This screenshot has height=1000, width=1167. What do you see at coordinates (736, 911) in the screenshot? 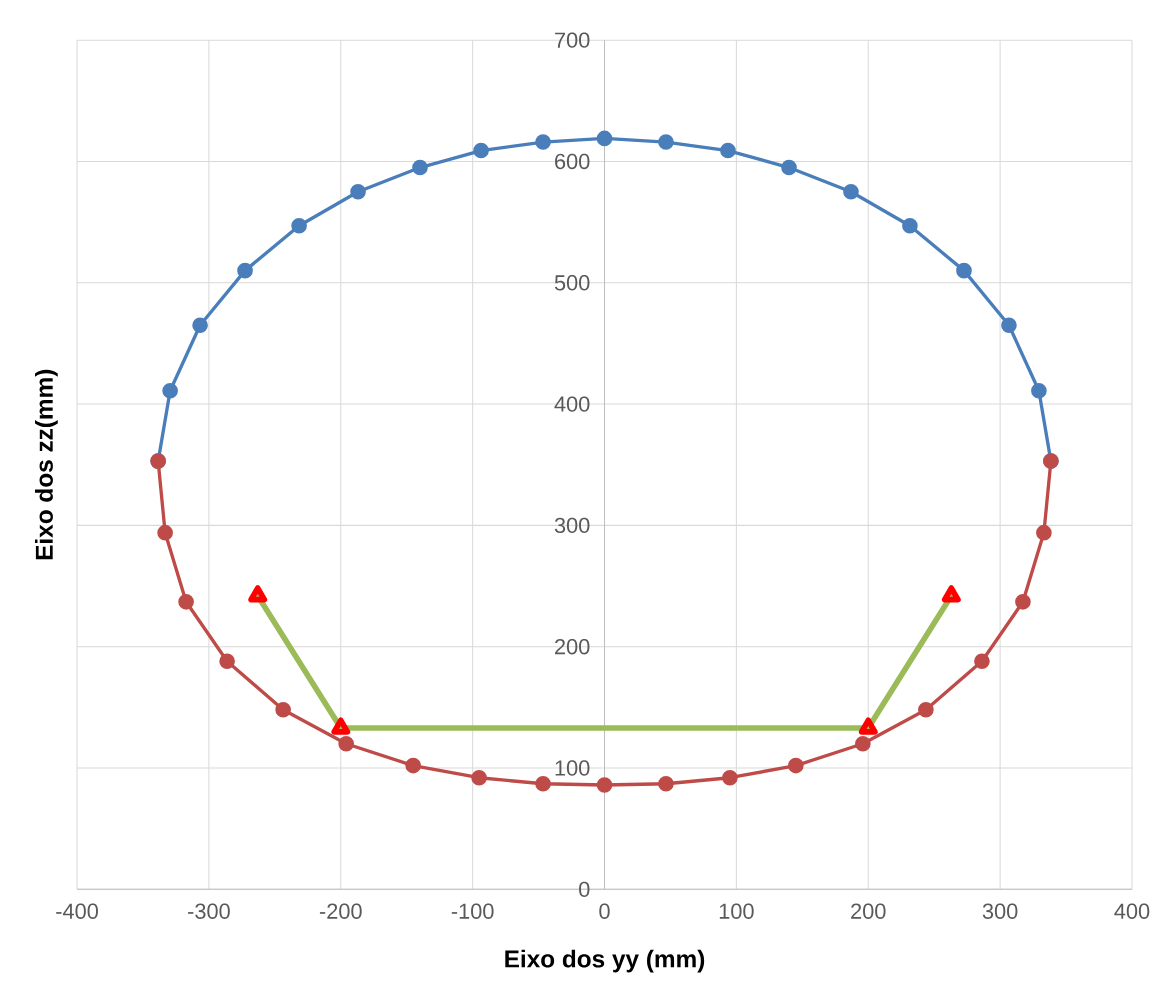
I see `x-tick-label: 100` at bounding box center [736, 911].